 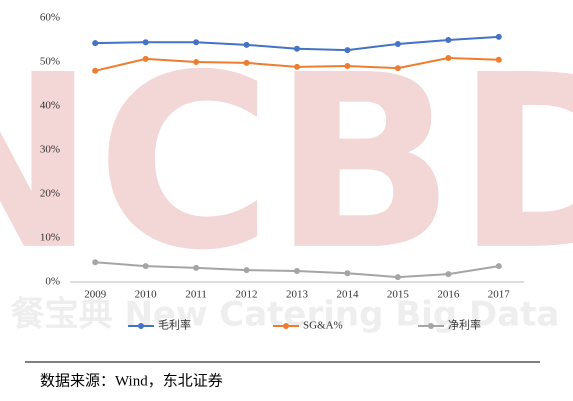 I want to click on x-tick-label: 2015, so click(x=398, y=295).